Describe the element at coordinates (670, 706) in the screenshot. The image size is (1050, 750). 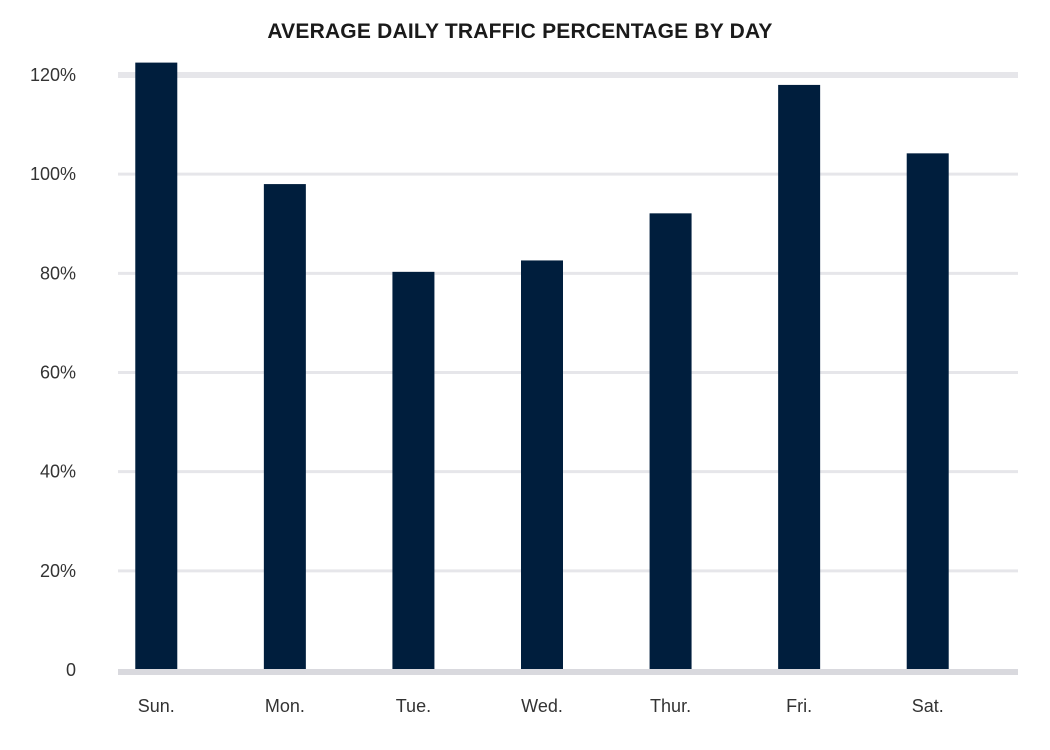
I see `x-tick-label: Thur.` at that location.